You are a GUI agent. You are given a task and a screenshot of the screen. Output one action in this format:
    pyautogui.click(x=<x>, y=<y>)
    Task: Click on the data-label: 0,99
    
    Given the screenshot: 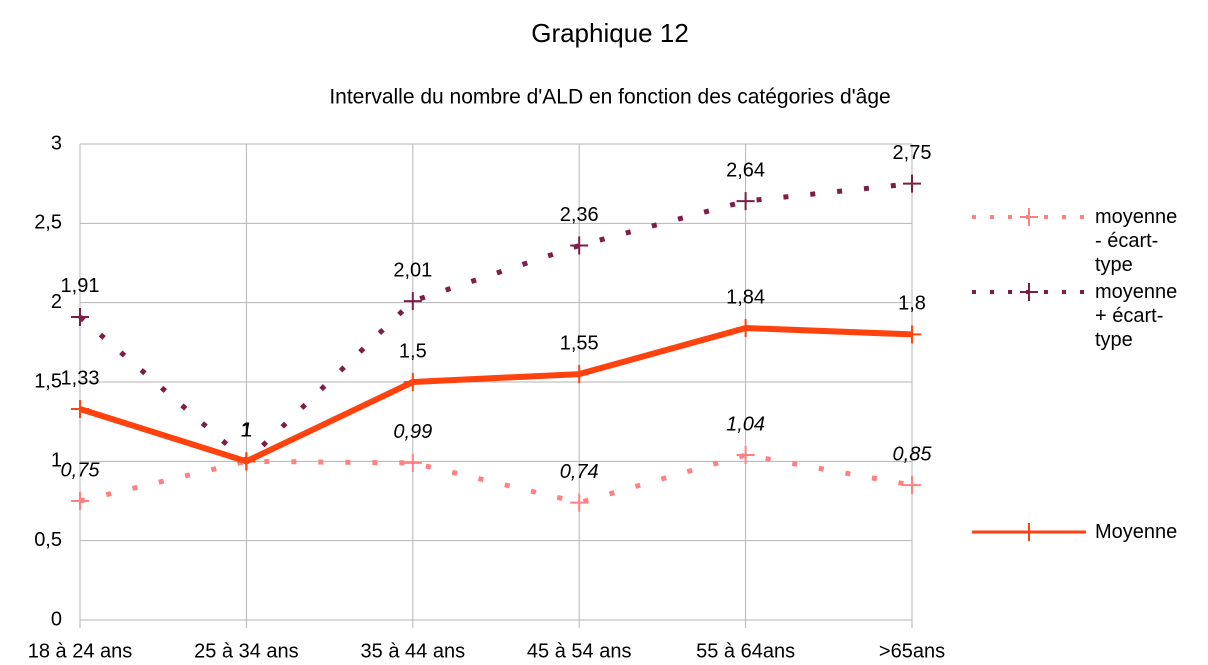 What is the action you would take?
    pyautogui.click(x=412, y=432)
    